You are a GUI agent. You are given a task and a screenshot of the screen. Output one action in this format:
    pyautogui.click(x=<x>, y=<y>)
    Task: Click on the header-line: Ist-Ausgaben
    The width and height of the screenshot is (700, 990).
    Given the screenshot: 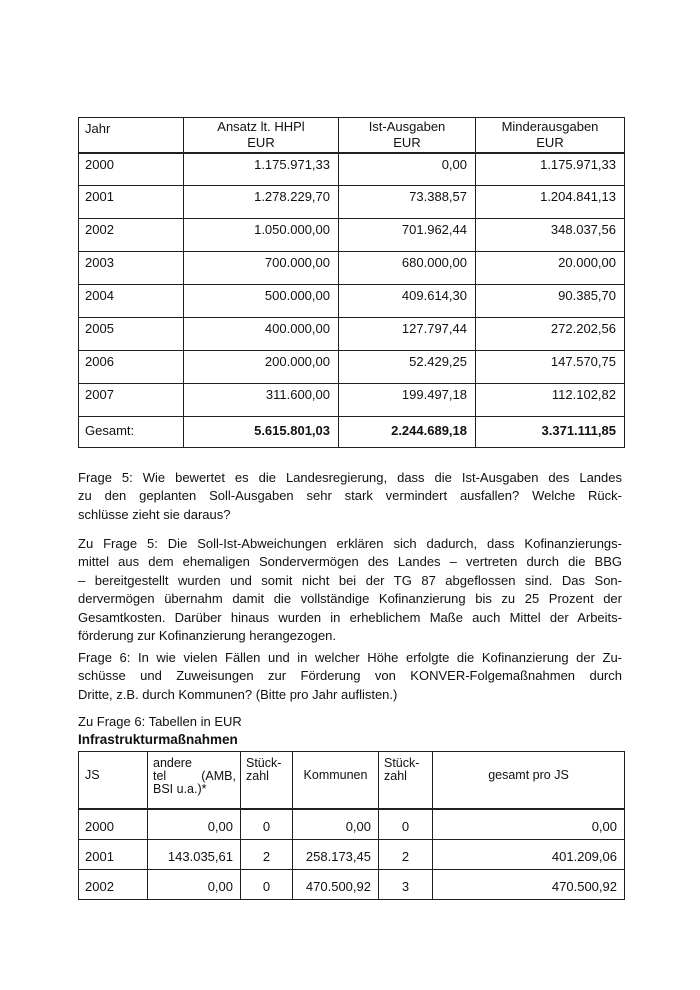 What is the action you would take?
    pyautogui.click(x=407, y=127)
    